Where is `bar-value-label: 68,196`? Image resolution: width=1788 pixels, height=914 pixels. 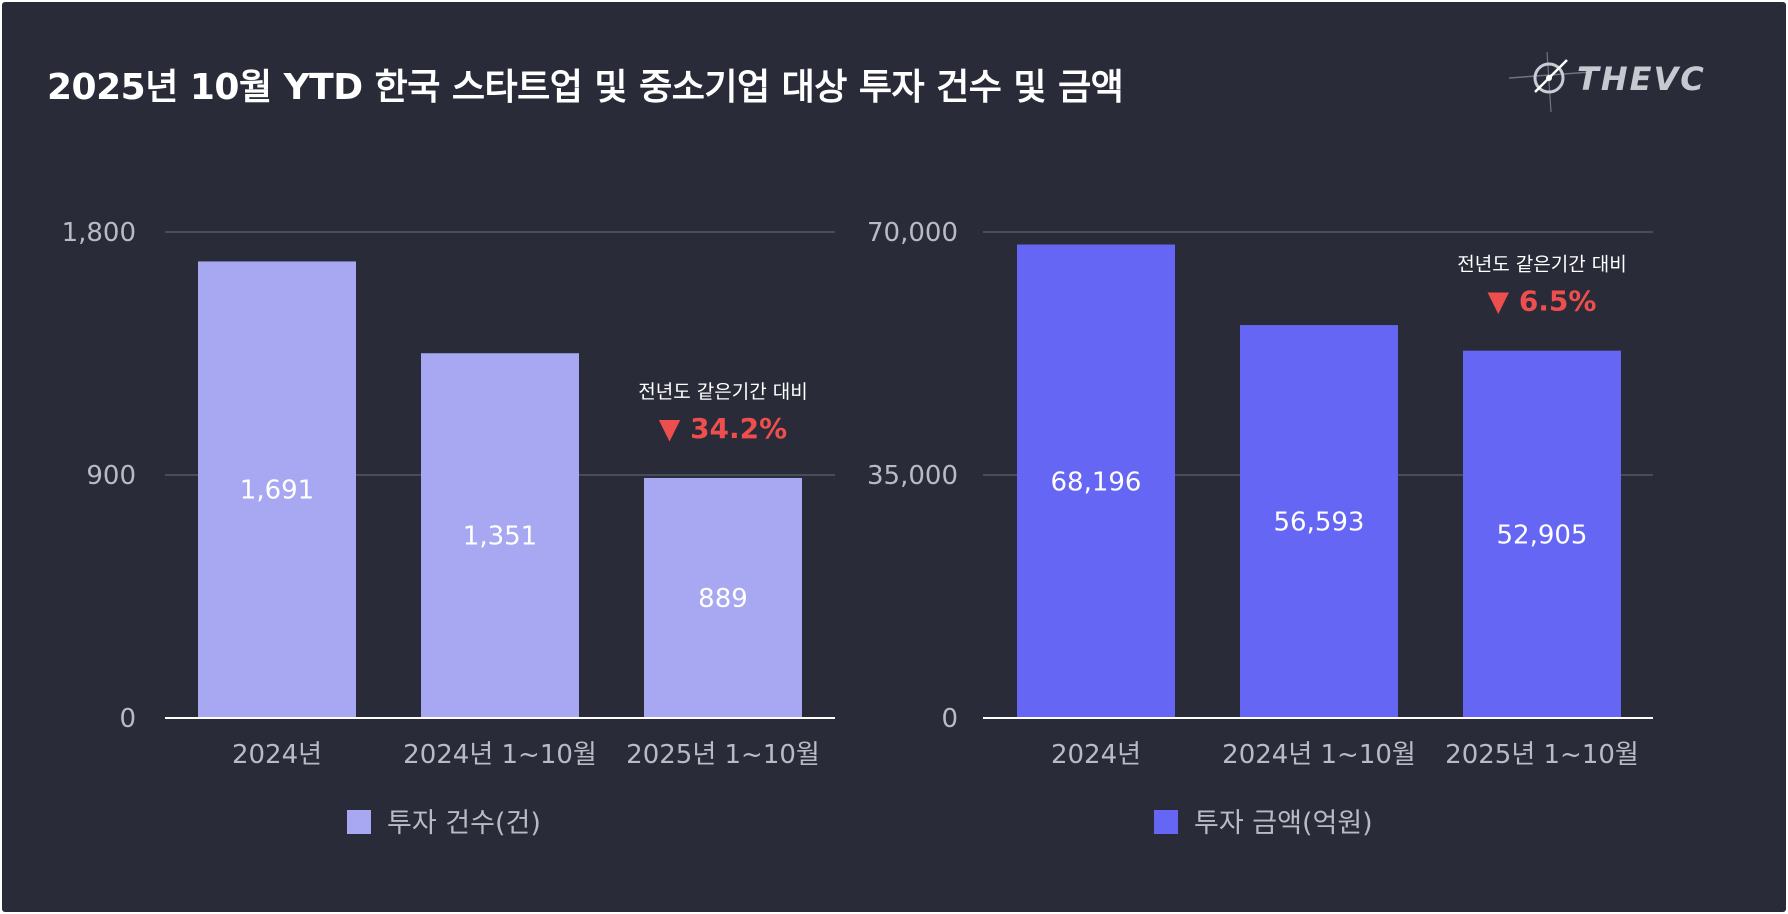 bar-value-label: 68,196 is located at coordinates (1096, 482).